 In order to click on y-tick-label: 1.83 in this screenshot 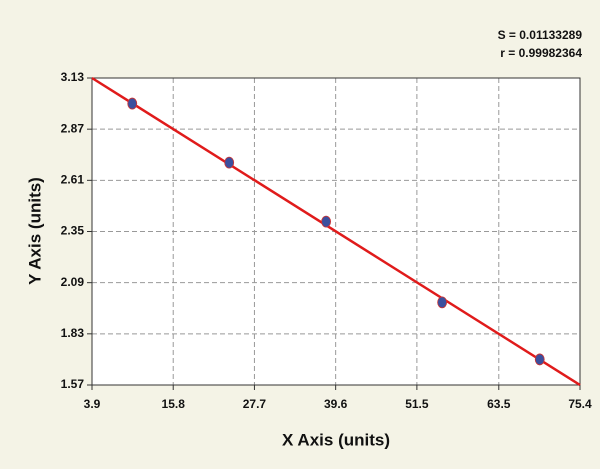, I will do `click(73, 333)`.